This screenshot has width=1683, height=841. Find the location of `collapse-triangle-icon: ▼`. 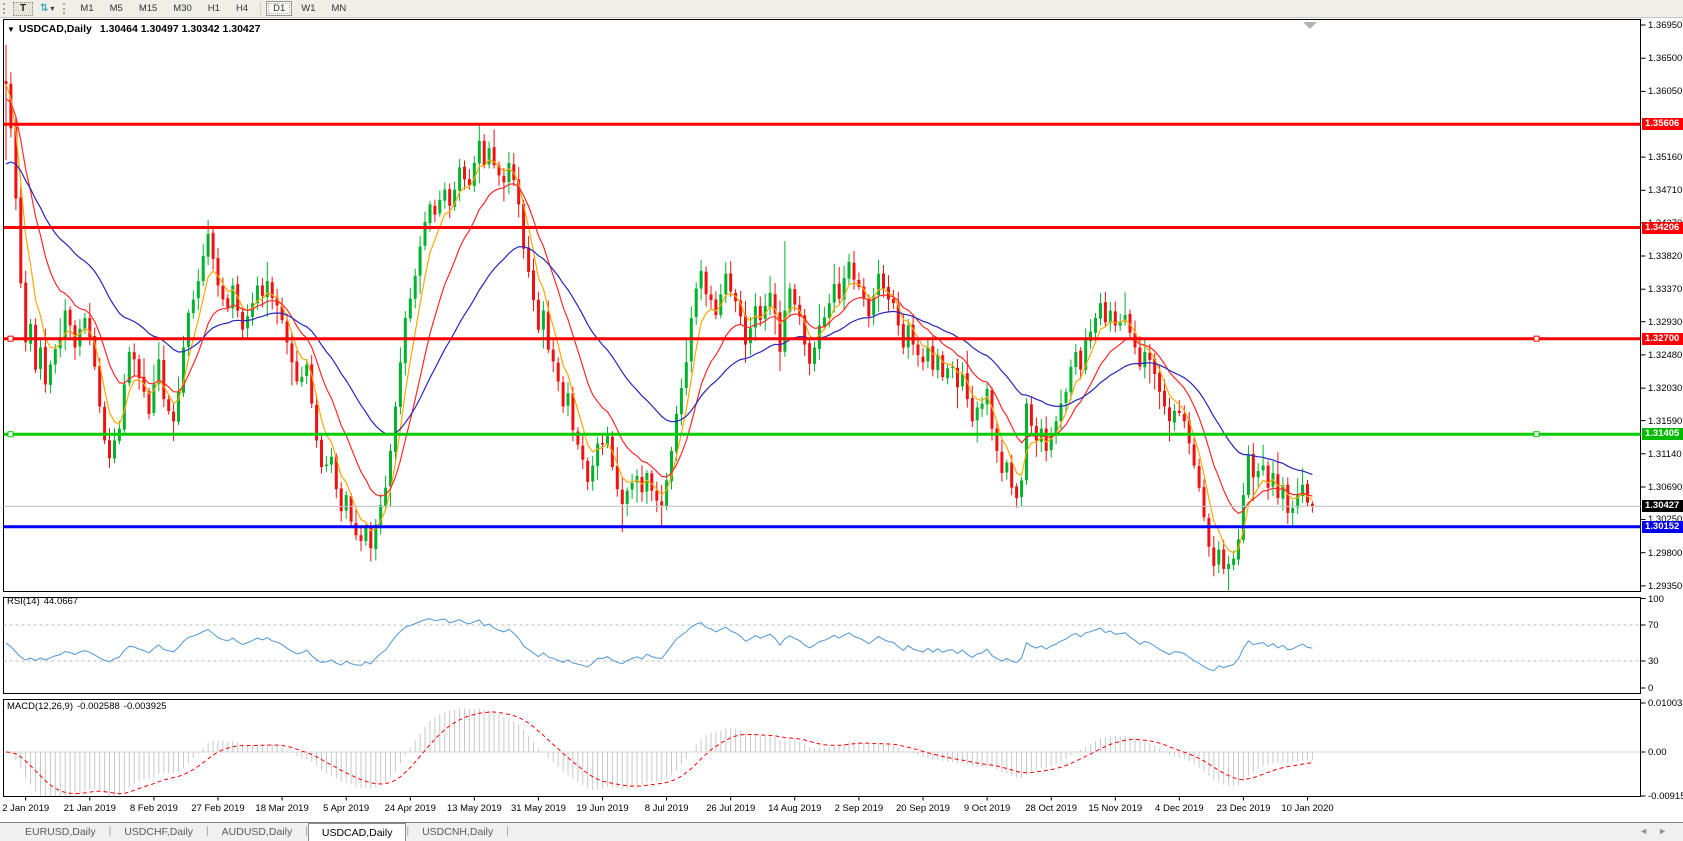

collapse-triangle-icon: ▼ is located at coordinates (11, 29).